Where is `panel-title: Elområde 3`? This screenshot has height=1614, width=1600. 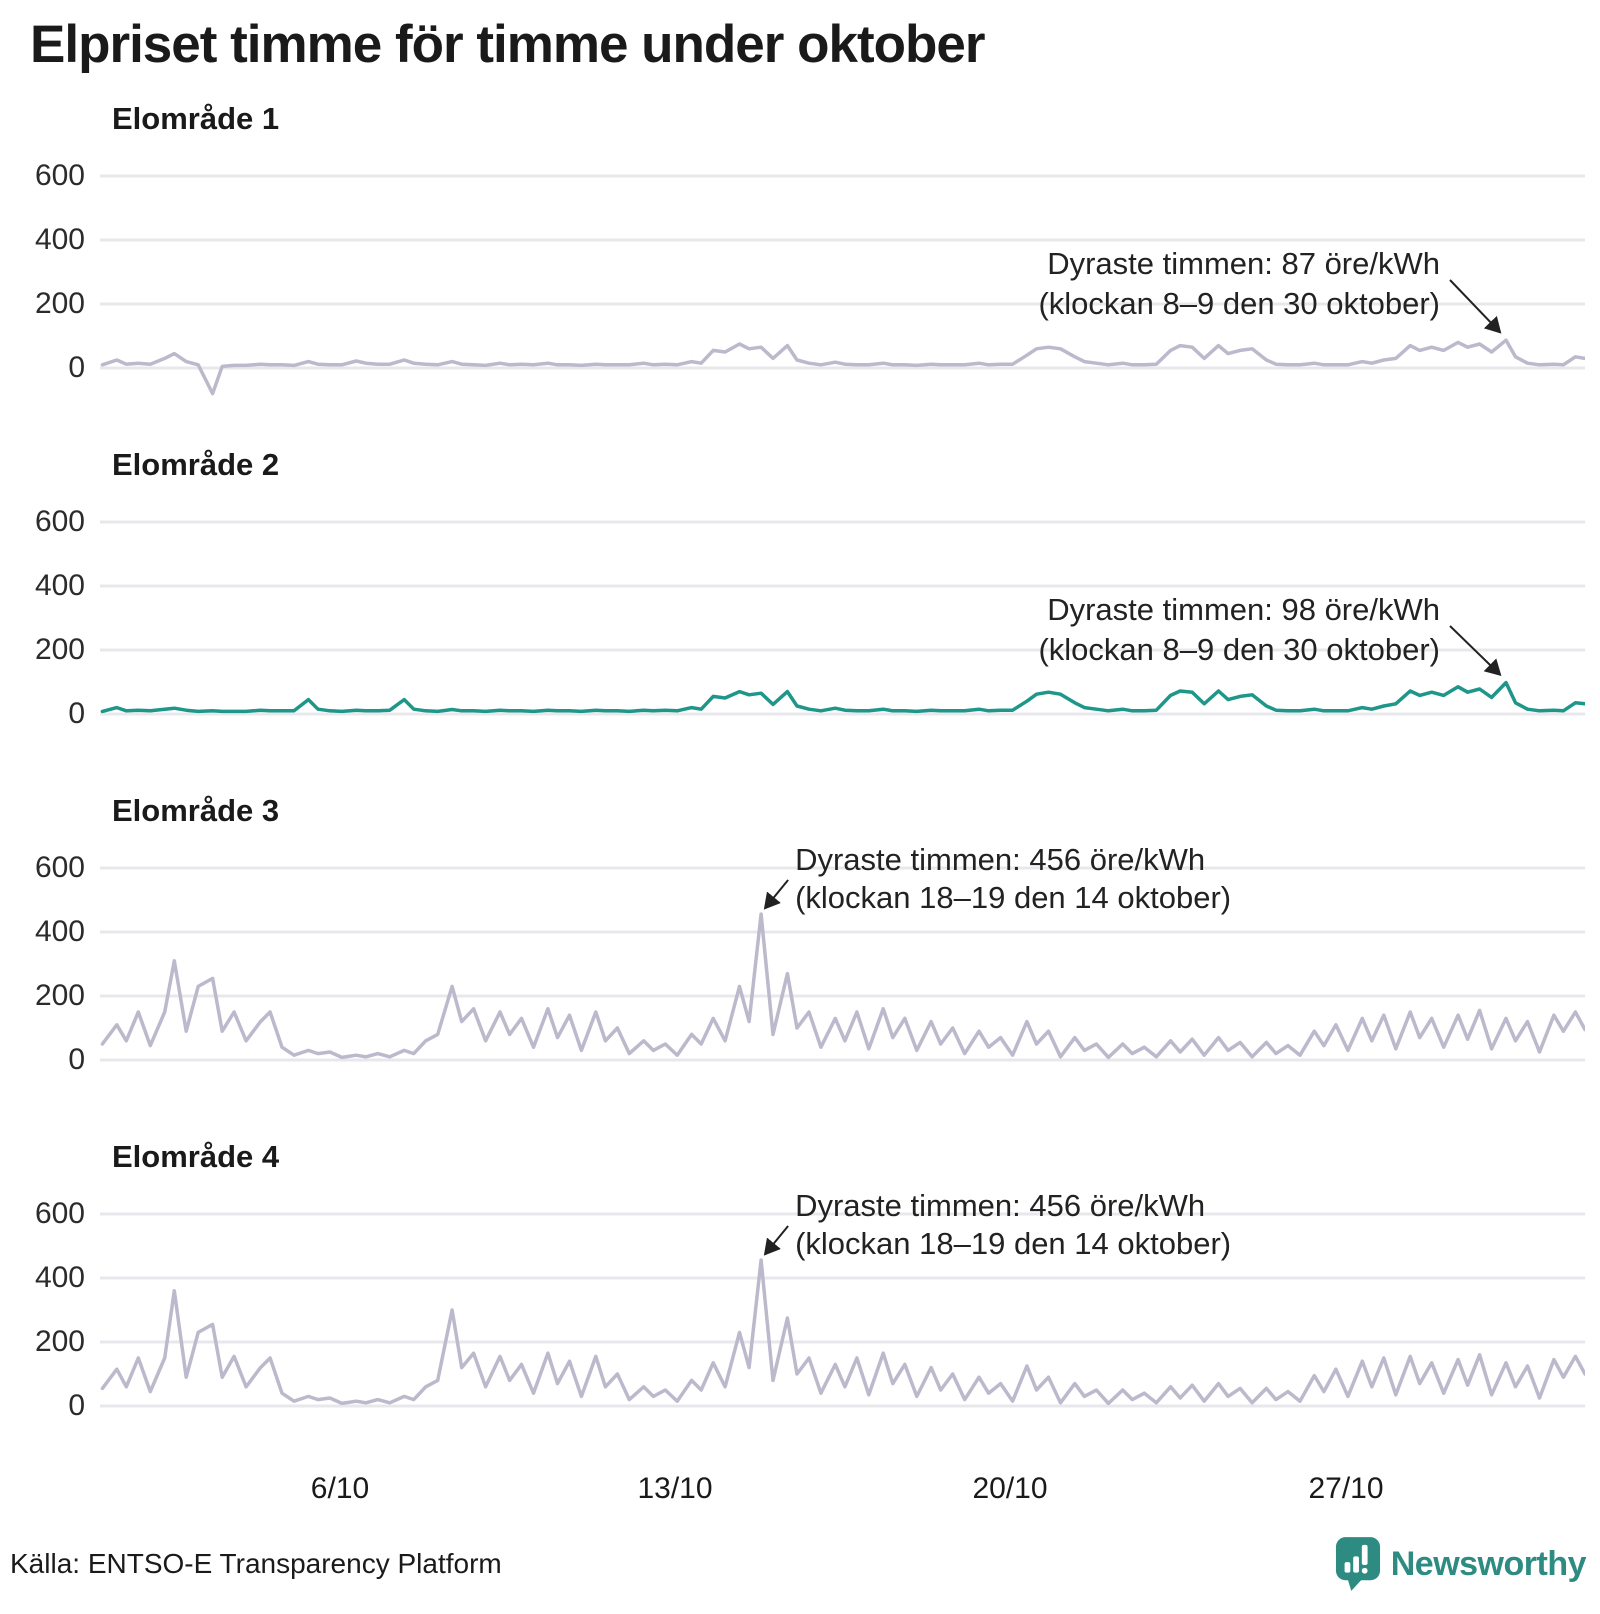 panel-title: Elområde 3 is located at coordinates (196, 810).